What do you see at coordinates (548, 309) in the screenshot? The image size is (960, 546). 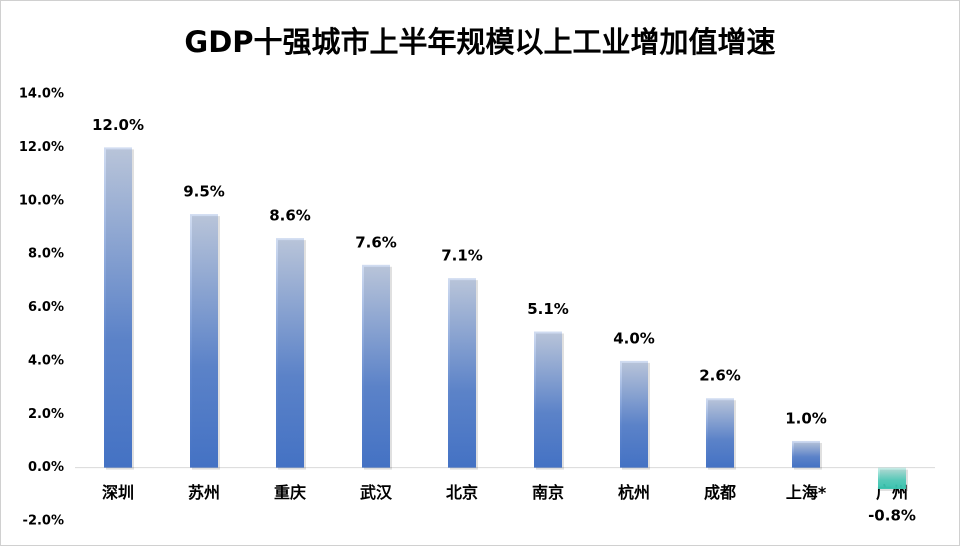 I see `value-label: 5.1%` at bounding box center [548, 309].